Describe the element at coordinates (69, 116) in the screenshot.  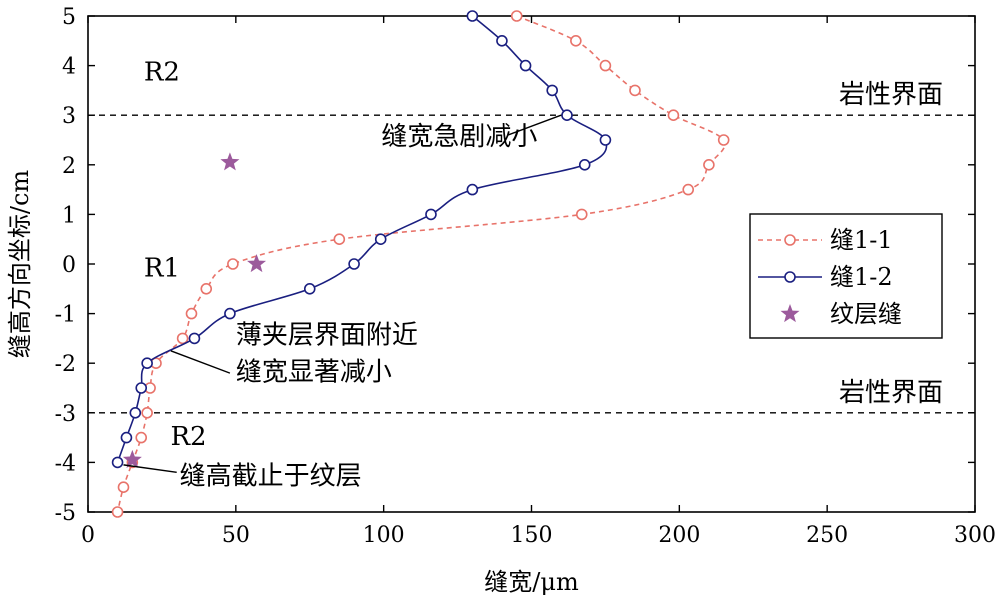
I see `y-tick-label: 3` at that location.